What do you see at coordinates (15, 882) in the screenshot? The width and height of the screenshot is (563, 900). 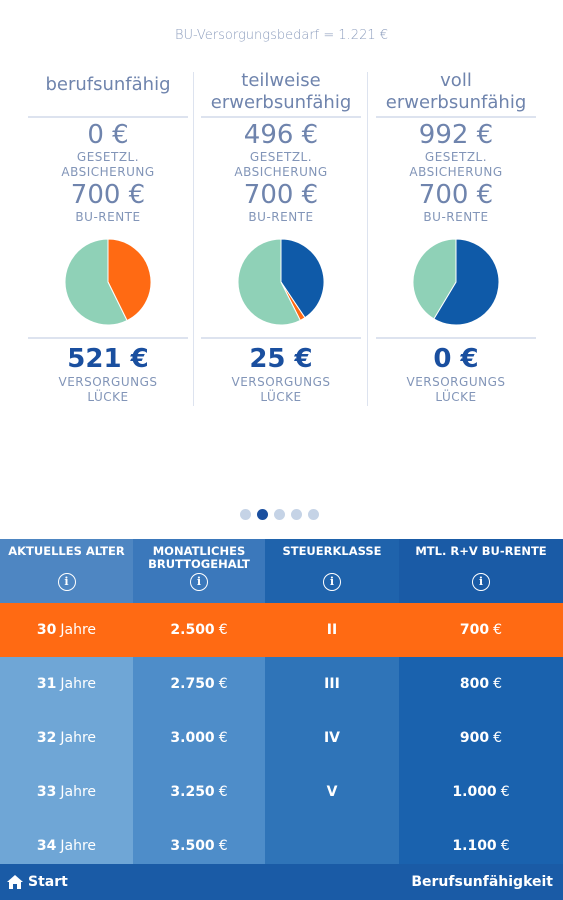 I see `home-icon` at bounding box center [15, 882].